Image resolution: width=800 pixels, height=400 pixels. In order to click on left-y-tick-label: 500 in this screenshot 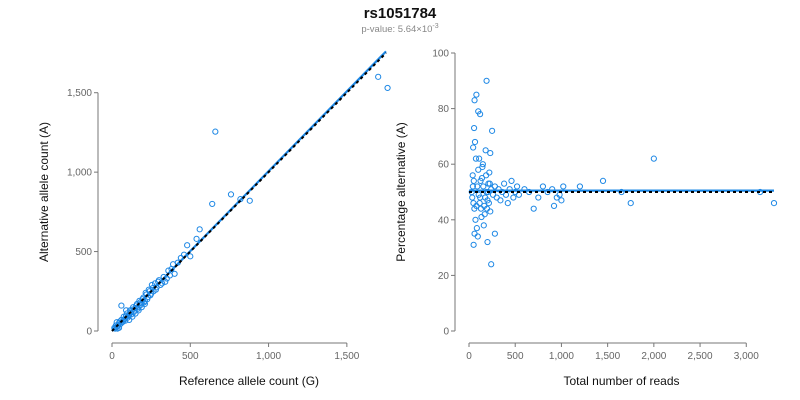, I will do `click(83, 252)`.